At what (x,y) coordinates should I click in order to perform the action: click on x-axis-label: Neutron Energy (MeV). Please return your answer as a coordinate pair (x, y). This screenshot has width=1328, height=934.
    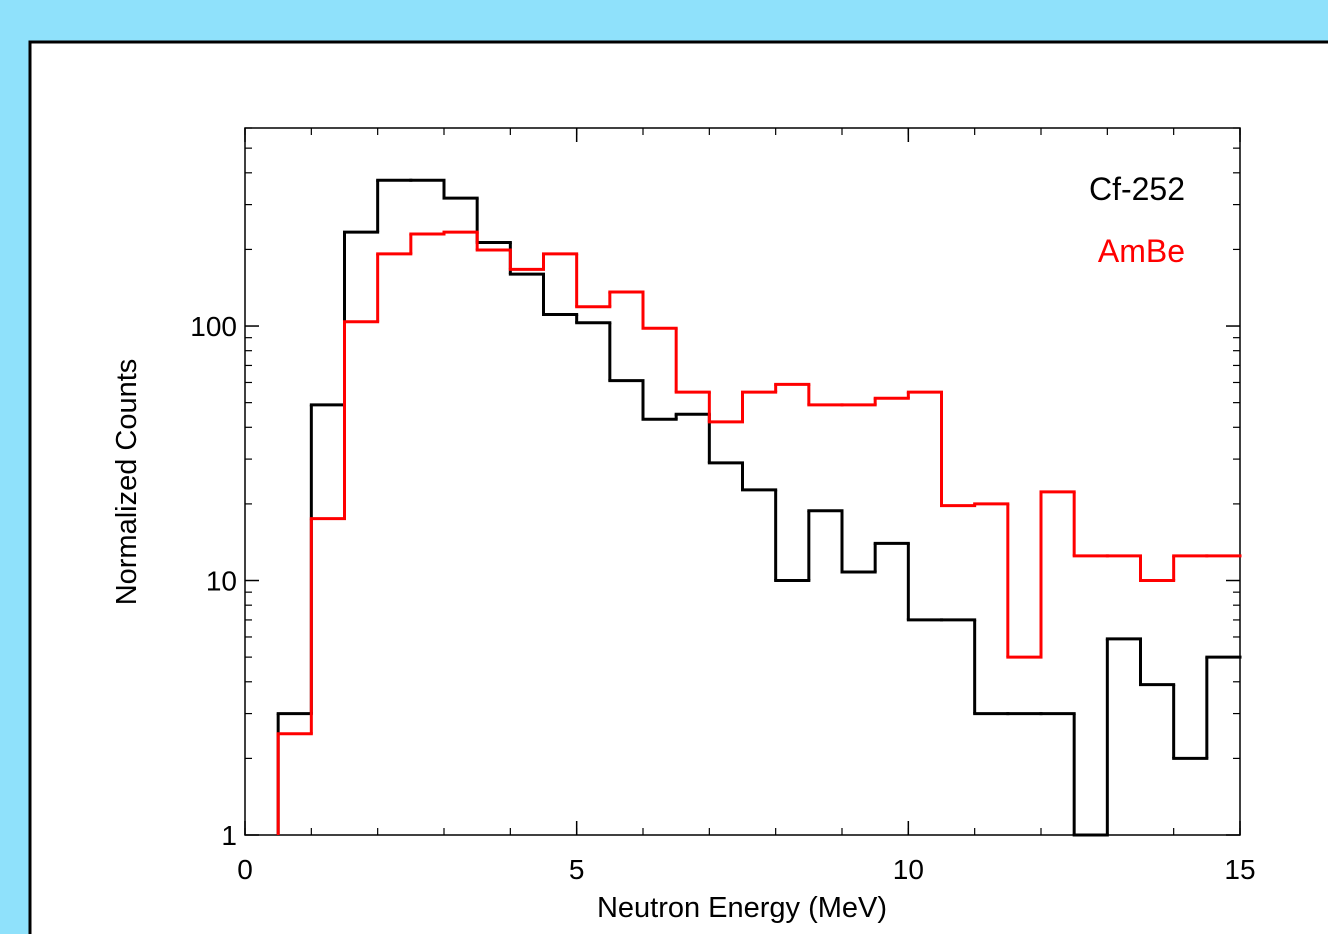
    Looking at the image, I should click on (742, 908).